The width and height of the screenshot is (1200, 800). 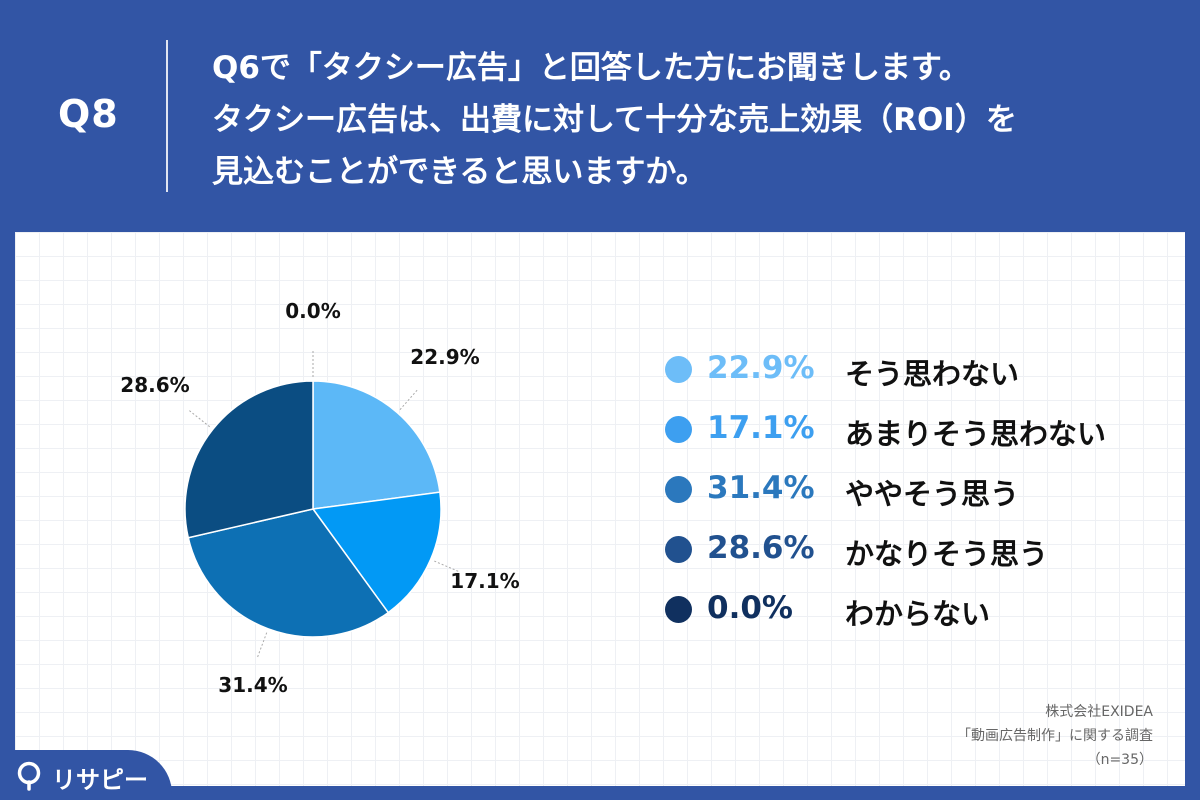 I want to click on legend-percent: 31.4%, so click(x=761, y=488).